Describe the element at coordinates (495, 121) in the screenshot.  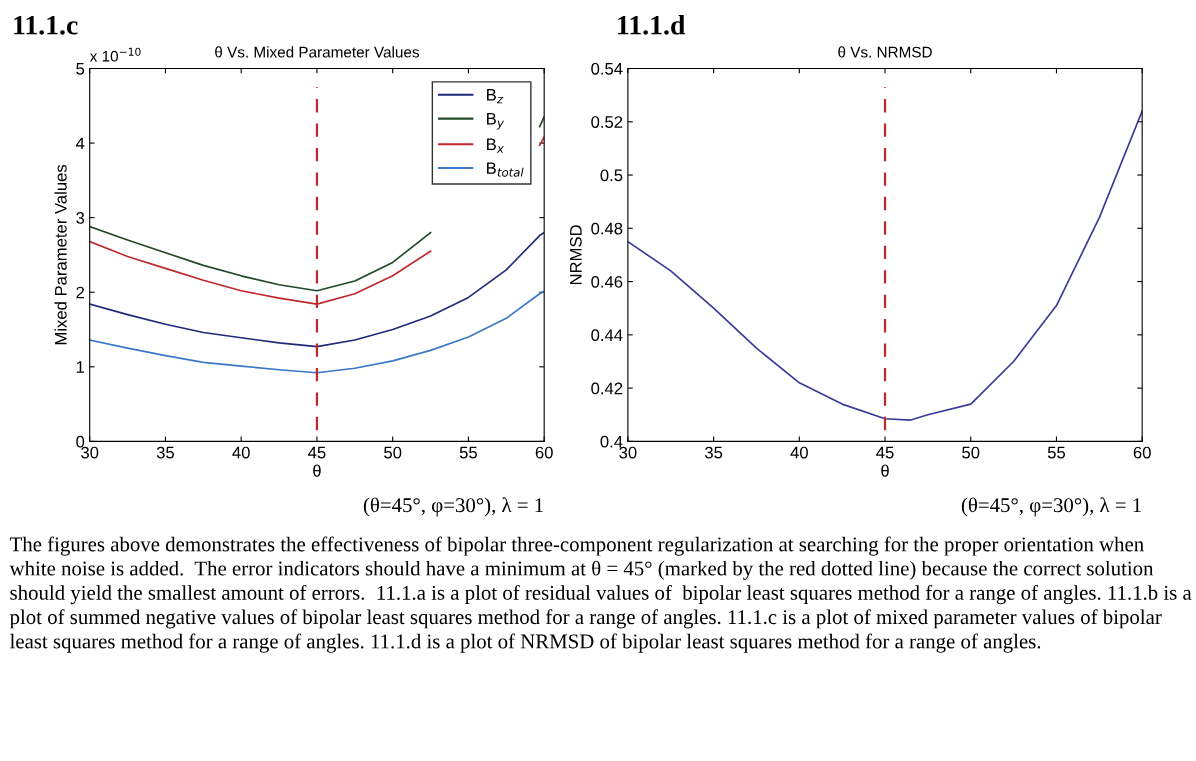
I see `legend-label: B$_{y}$` at that location.